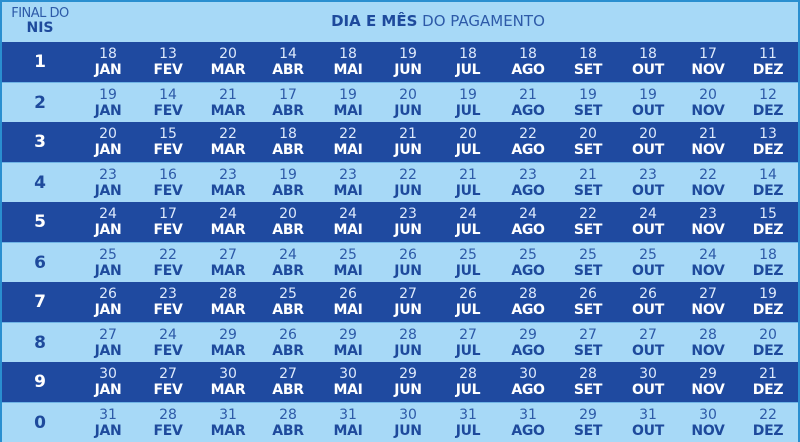  Describe the element at coordinates (40, 21) in the screenshot. I see `nis-column-header: FINAL DO NIS` at that location.